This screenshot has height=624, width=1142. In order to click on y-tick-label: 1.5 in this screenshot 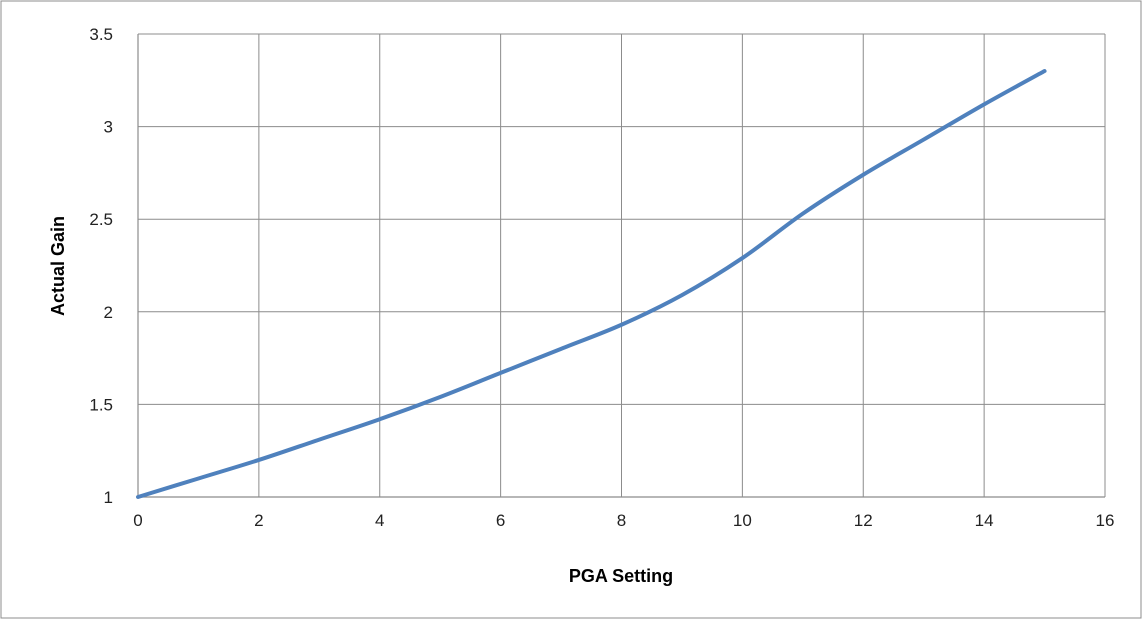, I will do `click(101, 404)`.